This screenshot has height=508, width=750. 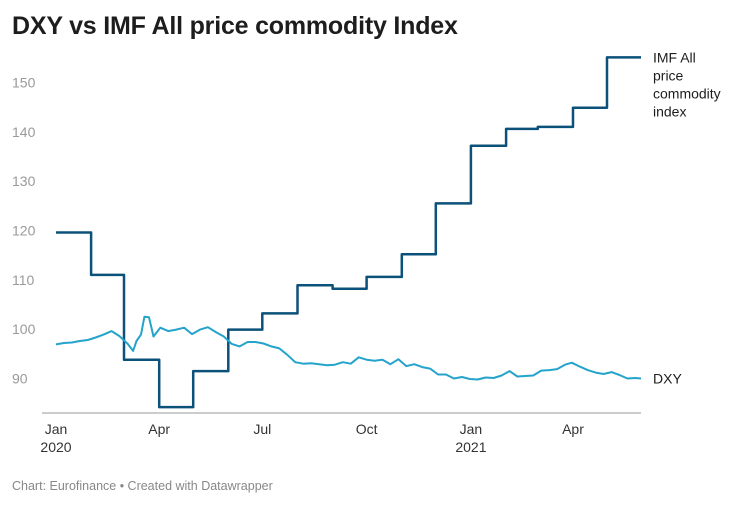 I want to click on y-axis: 90 100 110 120 130 140 150, so click(x=24, y=231).